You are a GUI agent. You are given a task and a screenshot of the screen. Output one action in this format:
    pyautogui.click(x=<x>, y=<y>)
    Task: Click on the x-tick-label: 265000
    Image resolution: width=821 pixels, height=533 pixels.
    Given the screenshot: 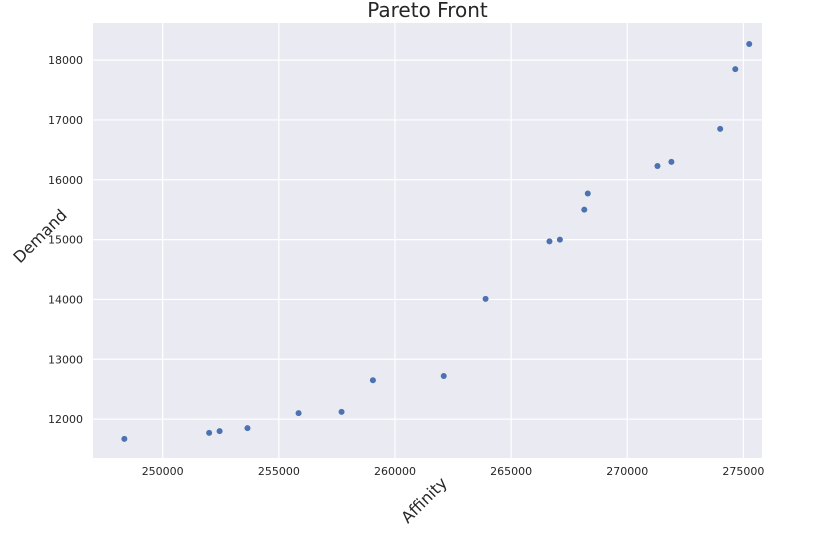 What is the action you would take?
    pyautogui.click(x=511, y=471)
    